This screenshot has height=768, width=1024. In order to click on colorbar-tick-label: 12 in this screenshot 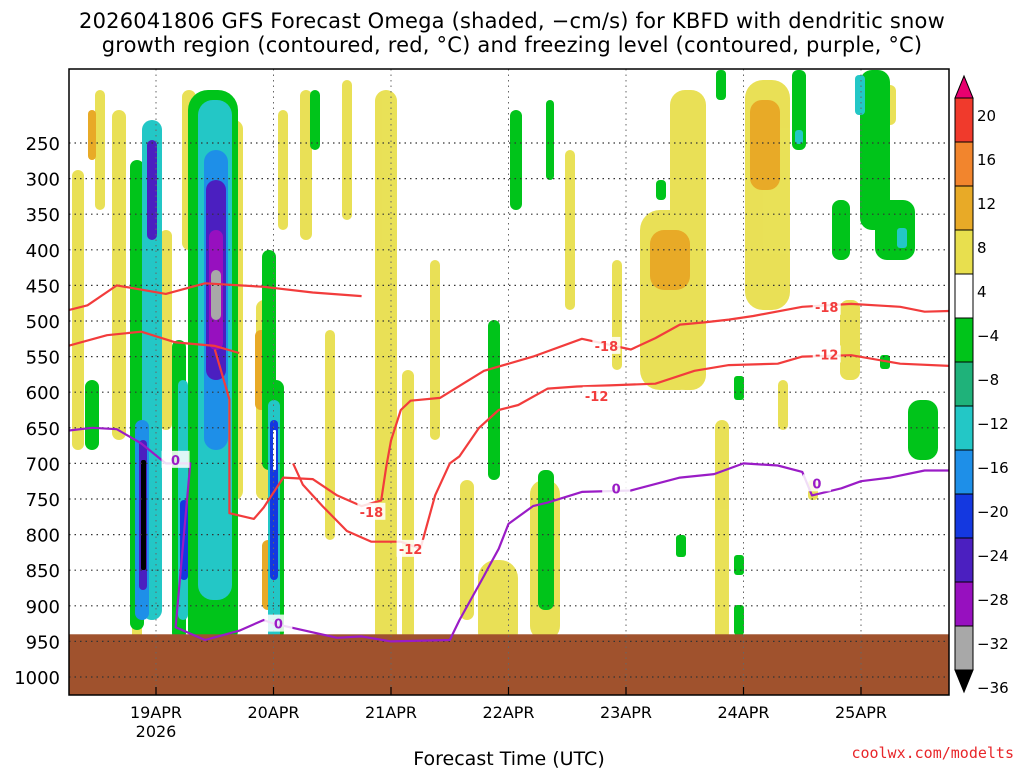, I will do `click(986, 204)`.